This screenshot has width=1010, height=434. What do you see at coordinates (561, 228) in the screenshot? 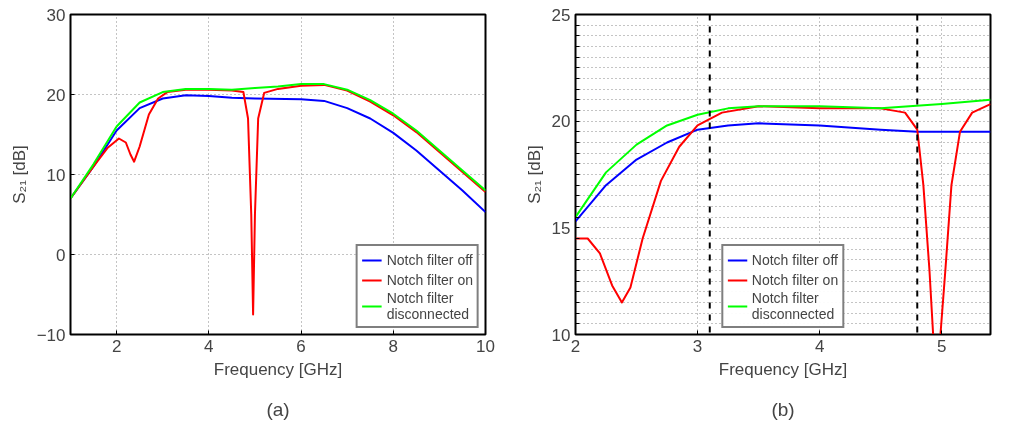
I see `y-tick-label: 15` at bounding box center [561, 228].